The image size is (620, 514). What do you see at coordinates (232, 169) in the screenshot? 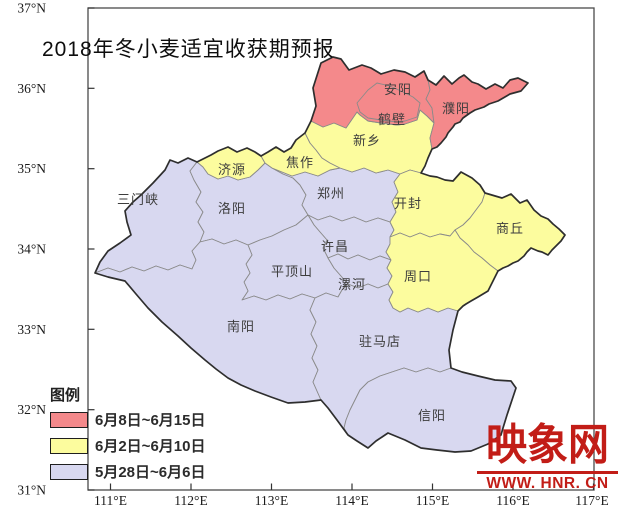
I see `city-label-jiyuan: 济源` at bounding box center [232, 169].